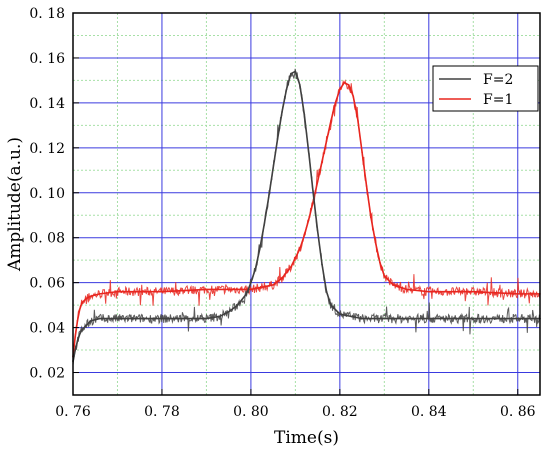 The image size is (550, 452). What do you see at coordinates (47, 149) in the screenshot?
I see `y-tick-label: 0. 12` at bounding box center [47, 149].